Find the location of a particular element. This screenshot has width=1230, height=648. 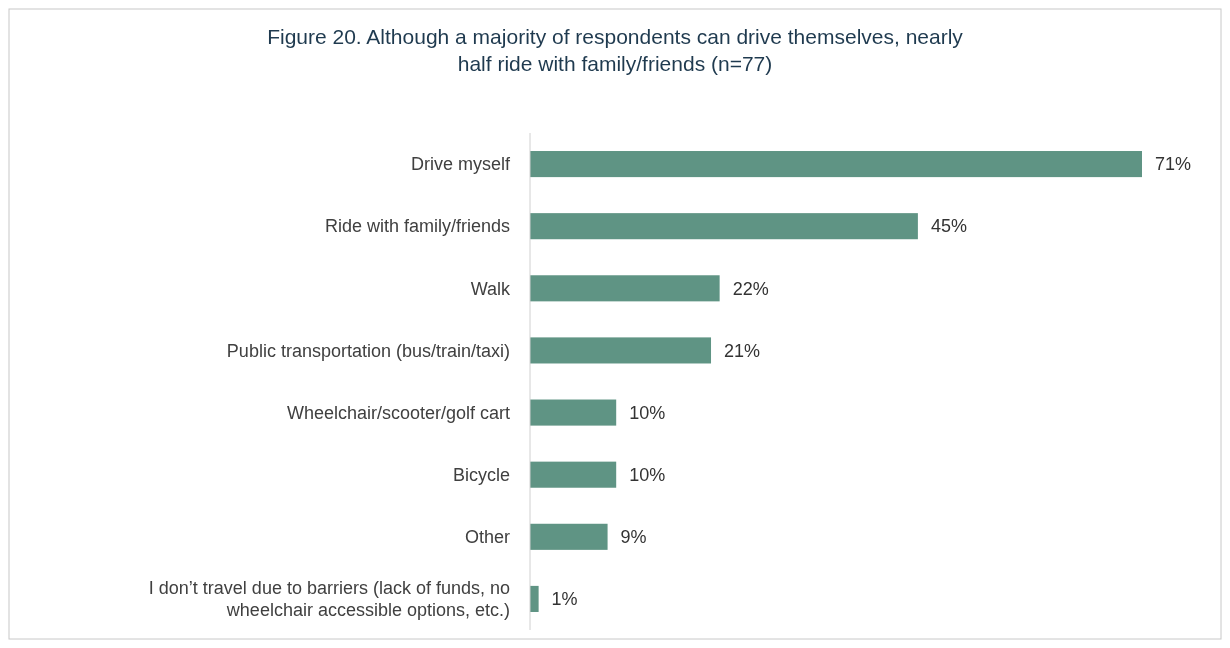

data-label: 71% is located at coordinates (1173, 164).